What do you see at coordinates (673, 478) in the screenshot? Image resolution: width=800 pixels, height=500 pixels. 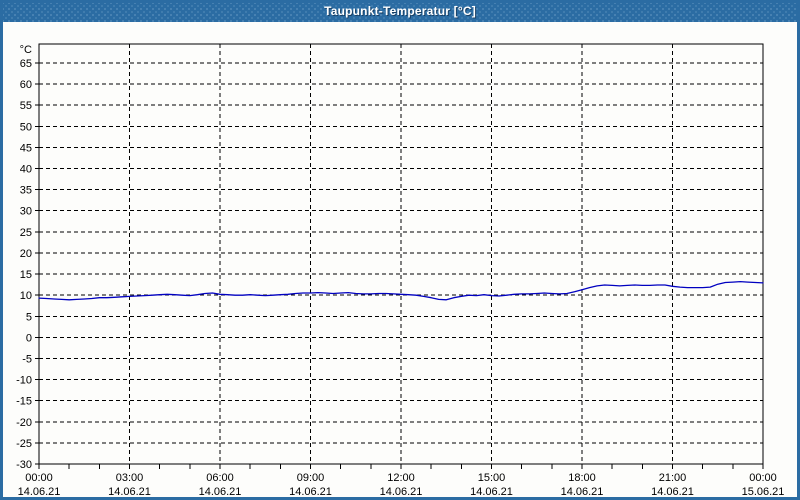 I see `x-tick-time-label: 21:00` at bounding box center [673, 478].